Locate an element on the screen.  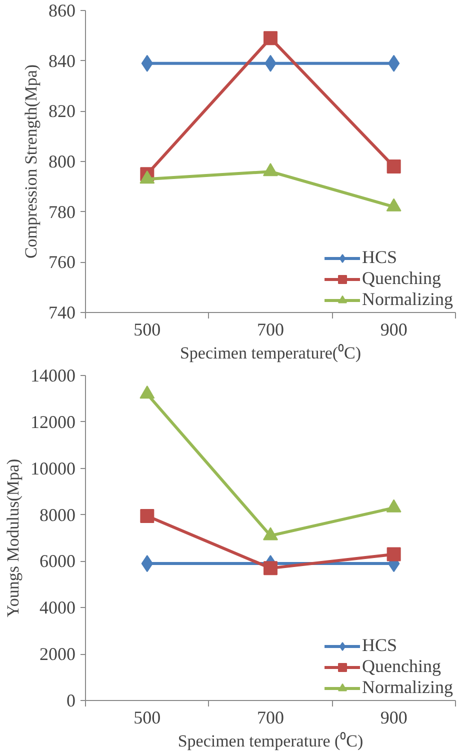
y-tick-label: 760 is located at coordinates (62, 262).